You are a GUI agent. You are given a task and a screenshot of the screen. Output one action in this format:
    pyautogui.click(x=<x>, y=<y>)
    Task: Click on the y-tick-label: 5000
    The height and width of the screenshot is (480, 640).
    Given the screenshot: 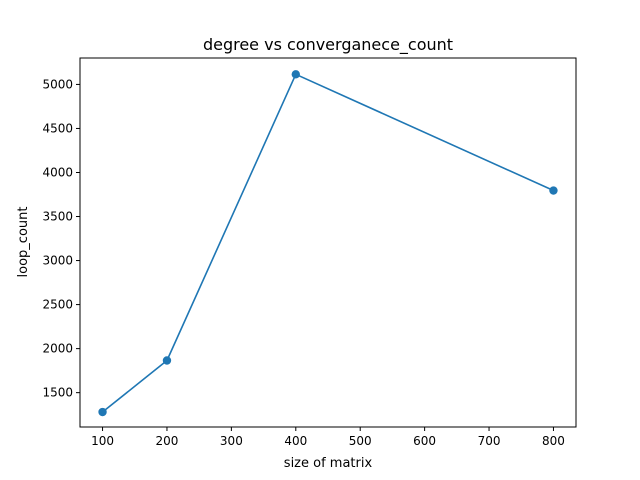 What is the action you would take?
    pyautogui.click(x=57, y=84)
    